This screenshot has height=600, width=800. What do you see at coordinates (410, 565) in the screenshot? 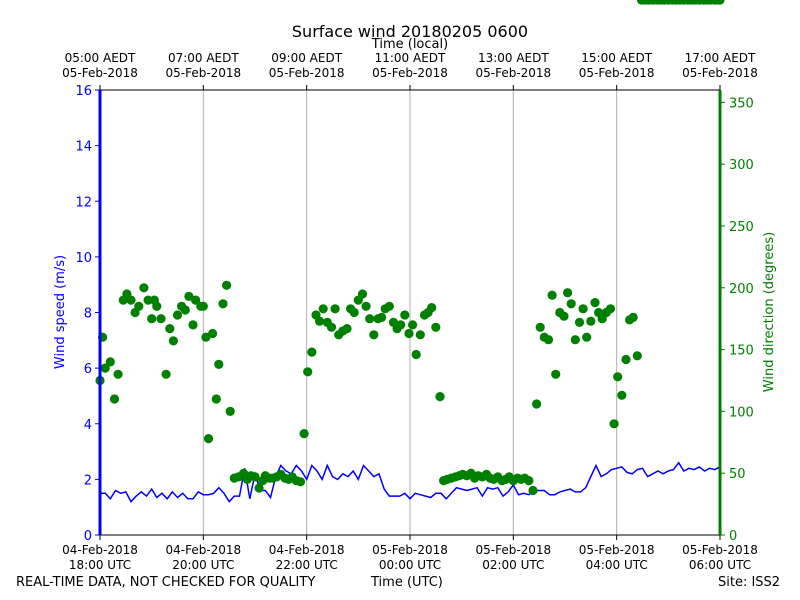
I see `bottom-tick-label: 00:00 UTC` at bounding box center [410, 565].